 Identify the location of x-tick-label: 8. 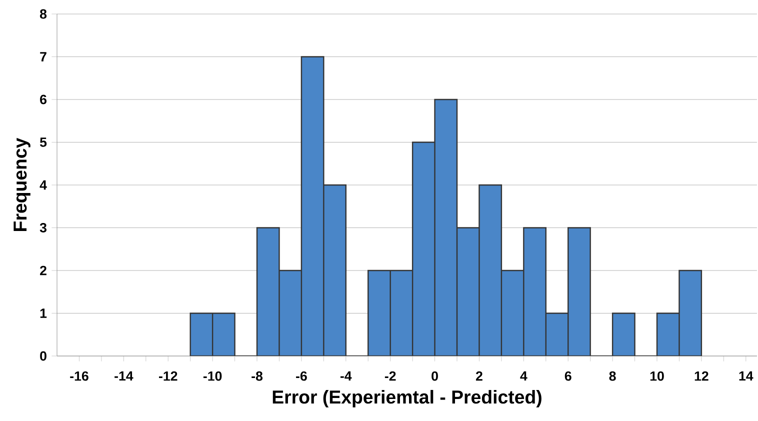
(612, 376).